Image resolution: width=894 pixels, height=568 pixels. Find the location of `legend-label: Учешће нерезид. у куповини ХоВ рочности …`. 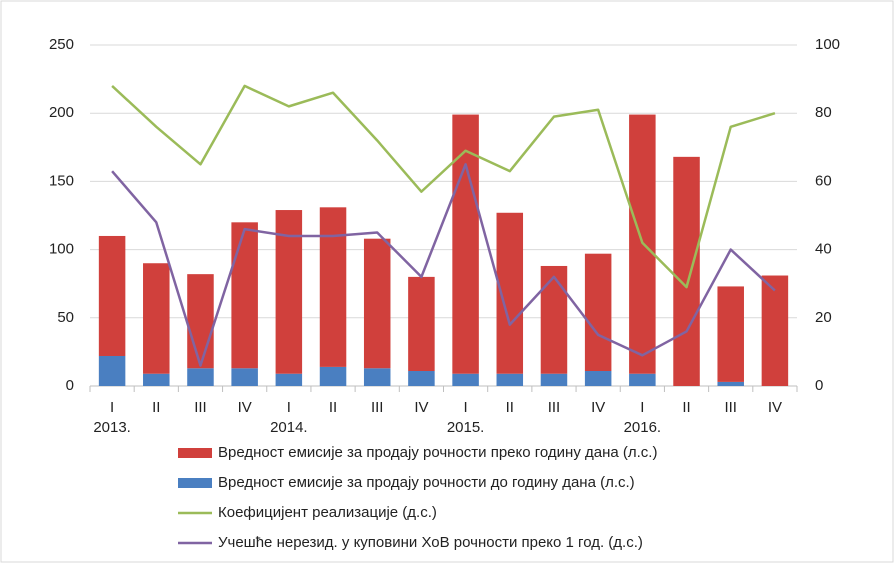

legend-label: Учешће нерезид. у куповини ХоВ рочности … is located at coordinates (430, 542).